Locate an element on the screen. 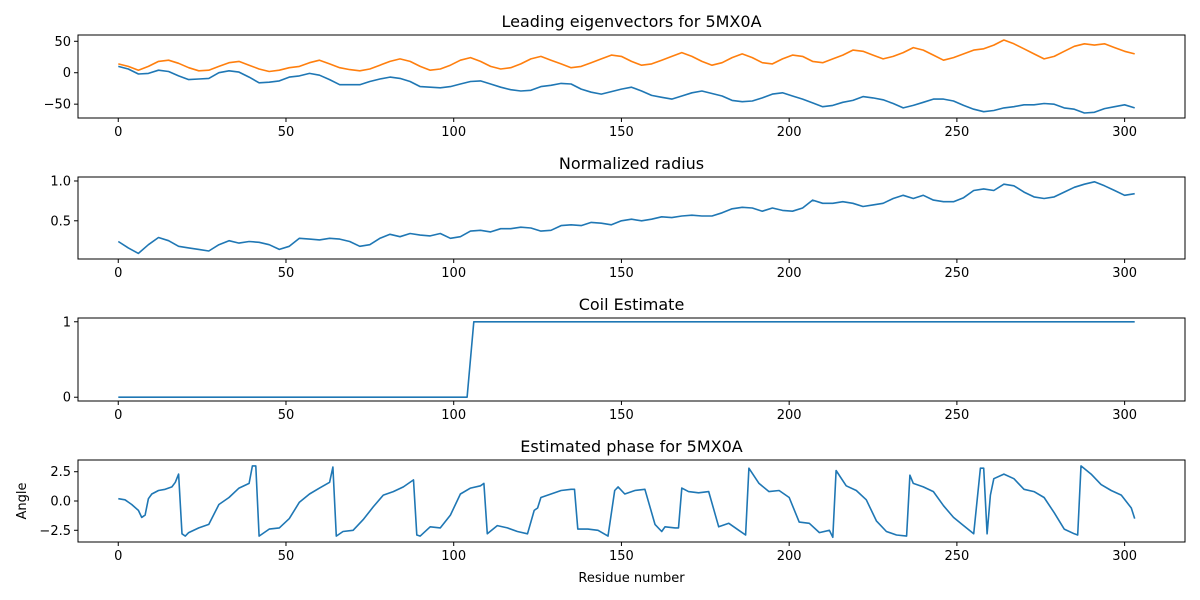 This screenshot has width=1200, height=600. y-tick-label: 0.0 is located at coordinates (60, 502).